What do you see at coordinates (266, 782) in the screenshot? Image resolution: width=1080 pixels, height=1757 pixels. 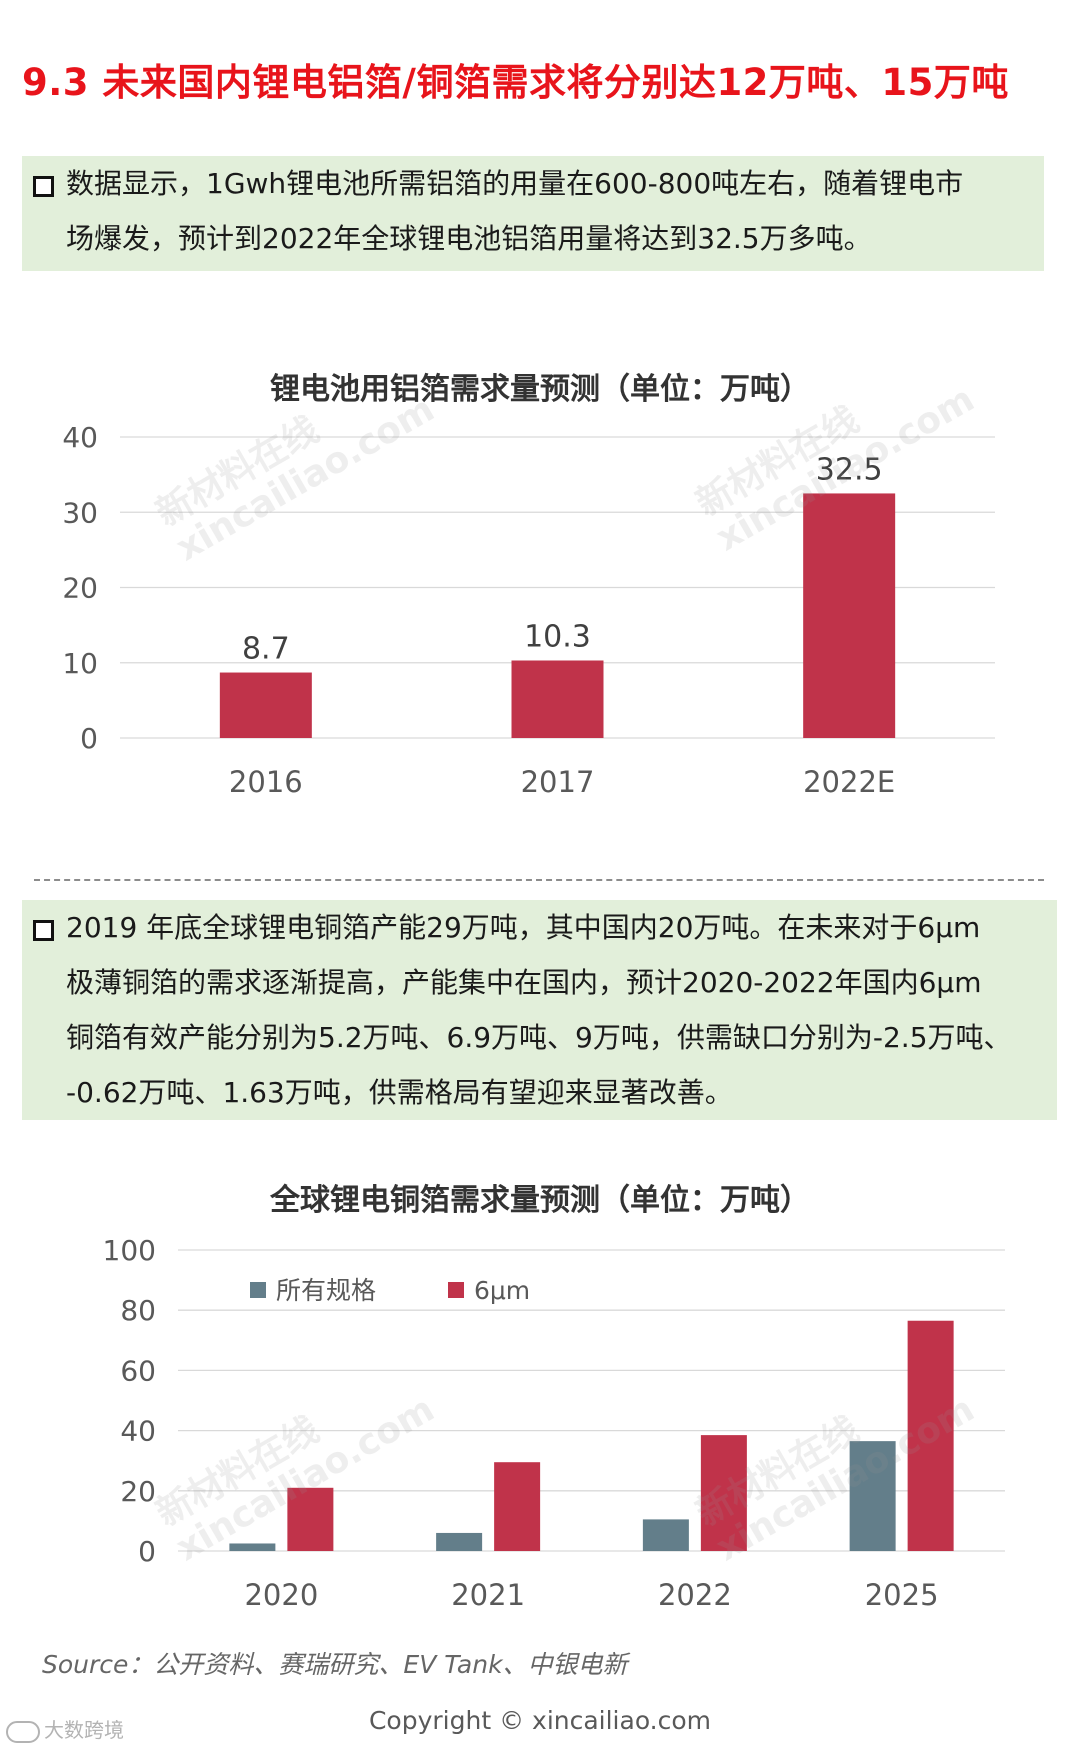 I see `x-tick-label: 2016` at bounding box center [266, 782].